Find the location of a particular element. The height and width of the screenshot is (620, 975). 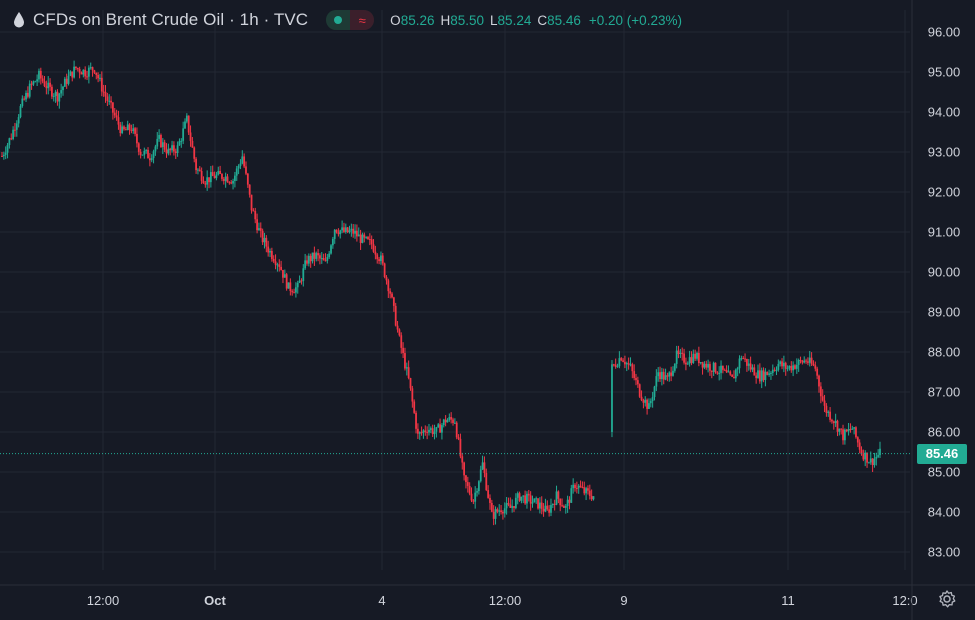

symbol-title: CFDs on Brent Crude Oil · 1h · TVC is located at coordinates (171, 19).